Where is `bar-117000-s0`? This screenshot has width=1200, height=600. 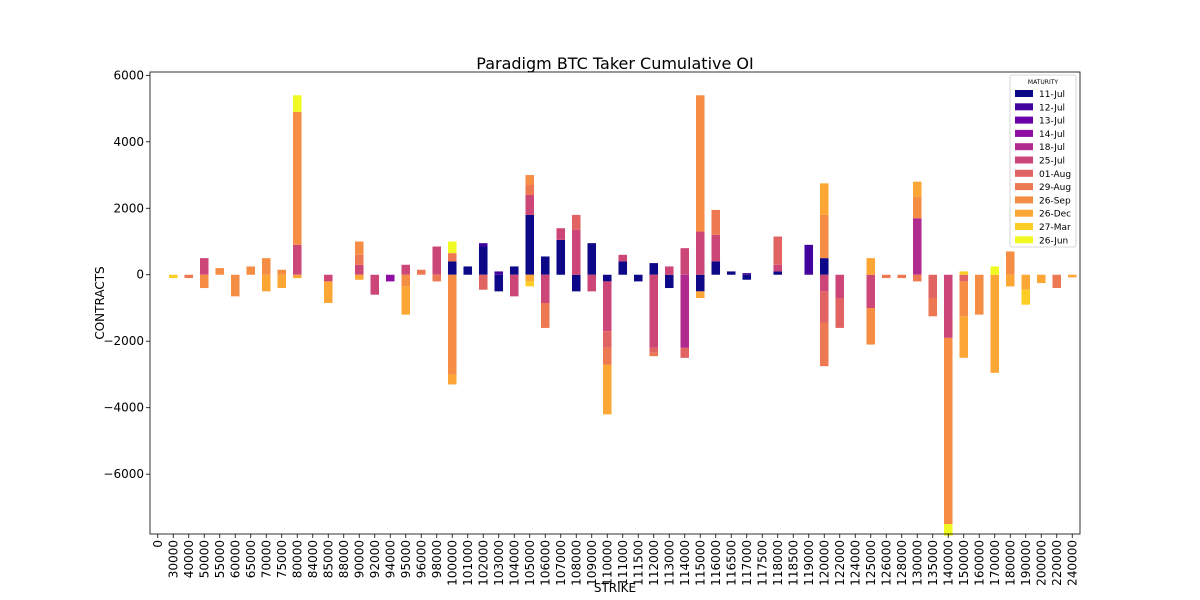 bar-117000-s0 is located at coordinates (747, 277).